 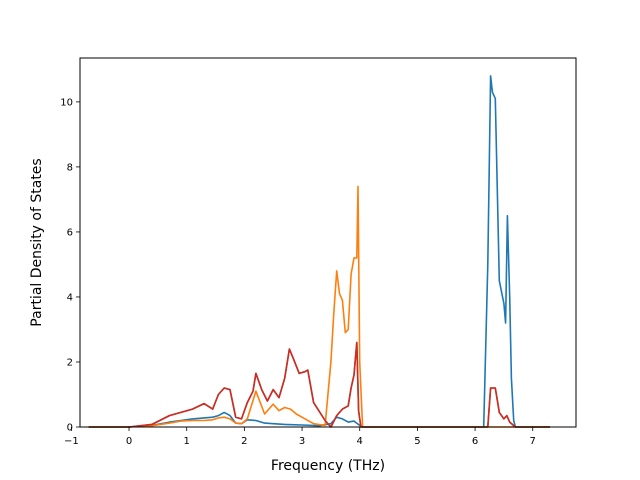 I want to click on x-axis-ticks: −1 0 1 2 3 4 5 6 7, so click(x=300, y=437).